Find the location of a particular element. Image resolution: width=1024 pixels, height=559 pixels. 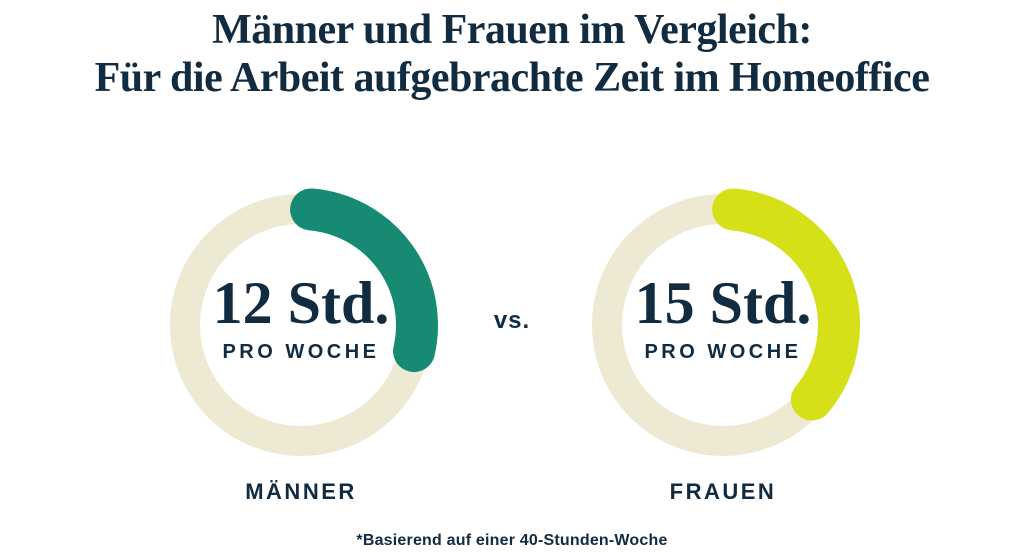

ring-progress-arc-women is located at coordinates (786, 304).